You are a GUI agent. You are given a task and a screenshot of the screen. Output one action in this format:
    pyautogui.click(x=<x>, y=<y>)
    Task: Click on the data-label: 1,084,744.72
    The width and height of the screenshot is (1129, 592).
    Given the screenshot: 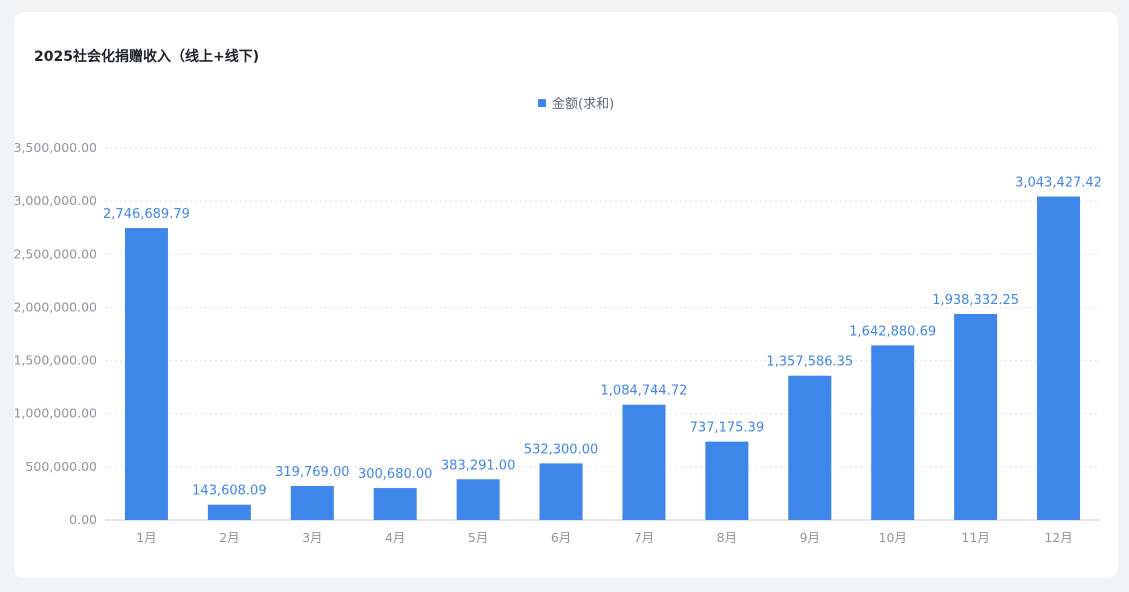 What is the action you would take?
    pyautogui.click(x=644, y=391)
    